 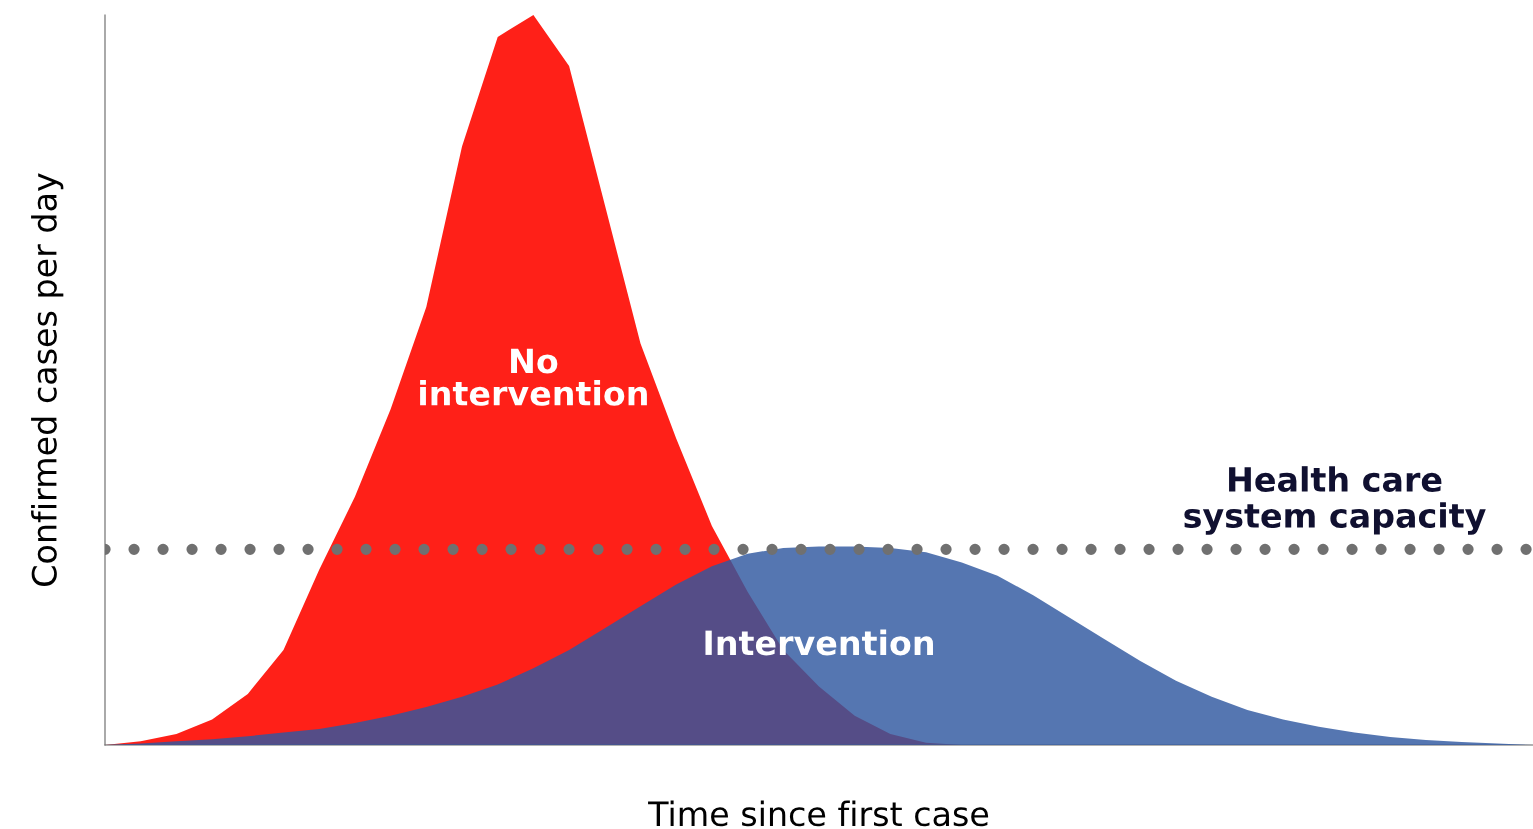 What do you see at coordinates (47, 379) in the screenshot?
I see `y-axis-title: Confirmed cases per day` at bounding box center [47, 379].